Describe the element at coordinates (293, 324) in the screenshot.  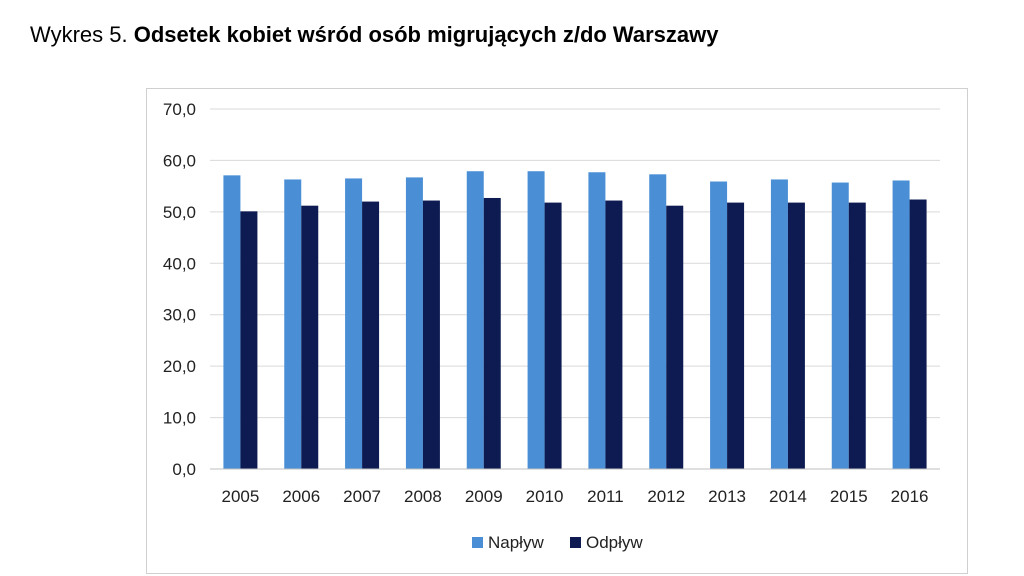
I see `bar-naplyw-2006` at that location.